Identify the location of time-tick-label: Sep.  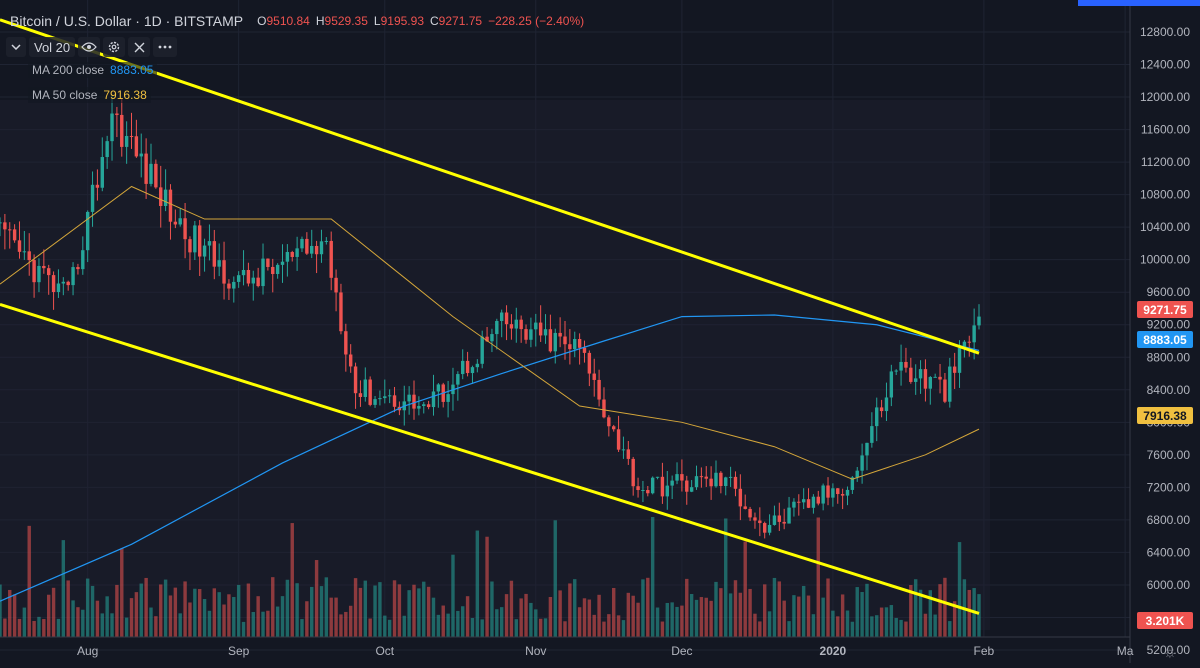
(239, 651).